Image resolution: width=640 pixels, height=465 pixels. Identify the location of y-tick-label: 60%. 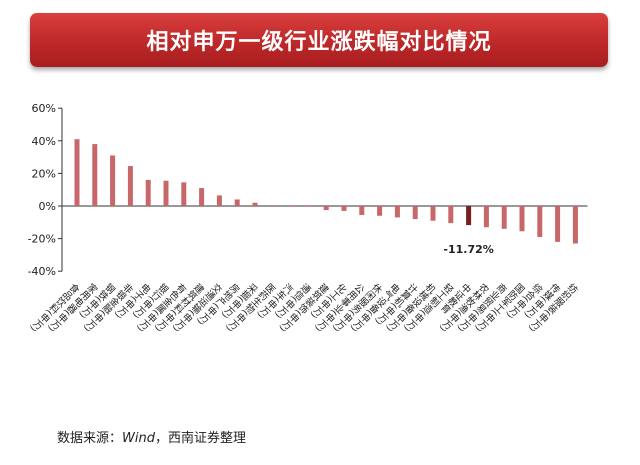
(44, 108).